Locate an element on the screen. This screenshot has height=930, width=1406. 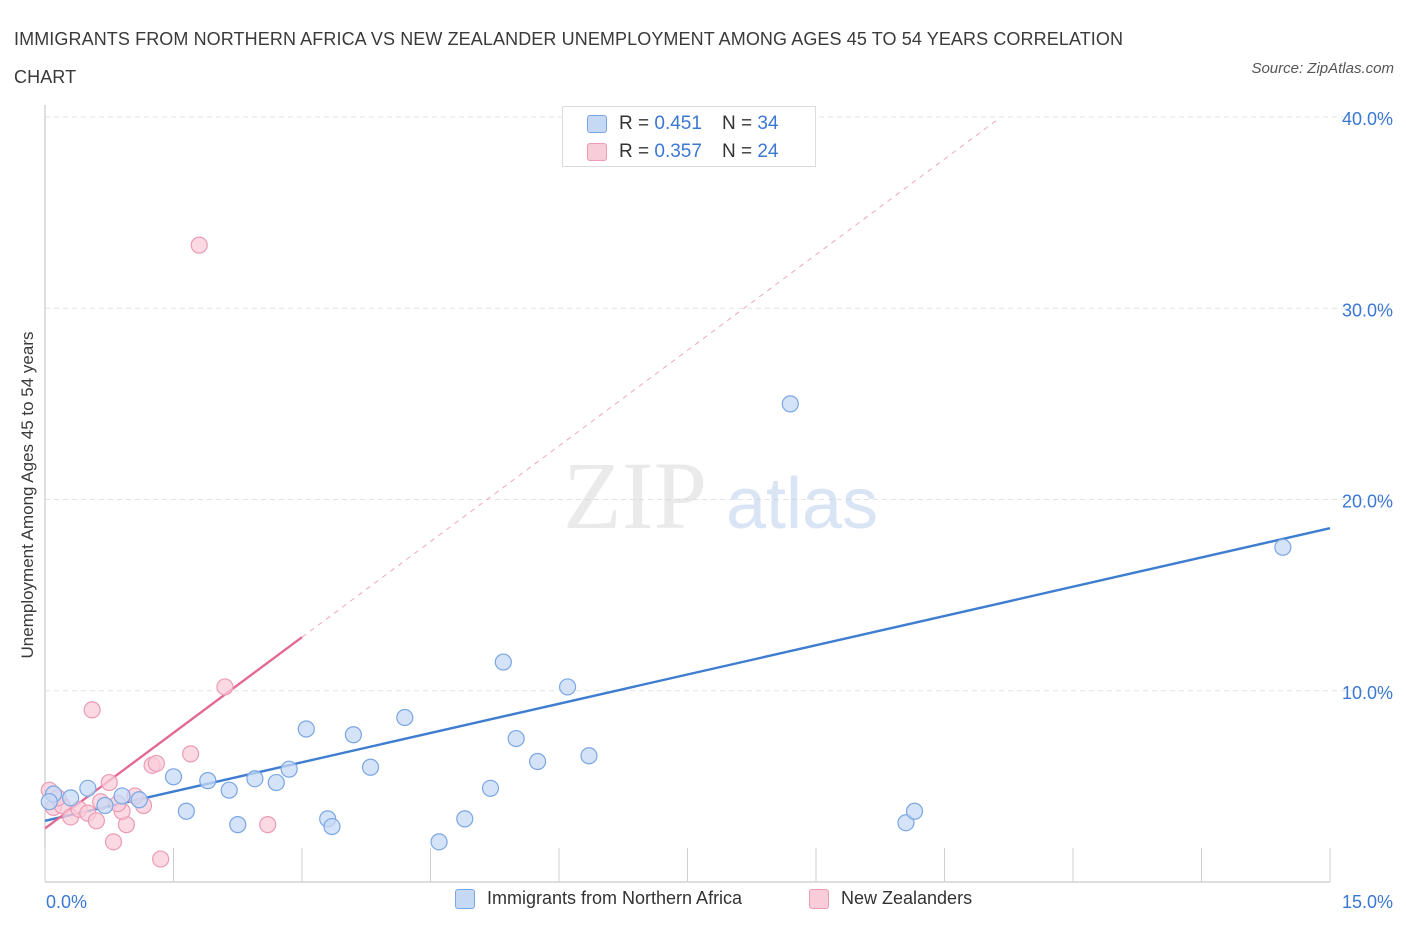
legend-row-immigrants: R = 0.451 N = 34 is located at coordinates (682, 124).